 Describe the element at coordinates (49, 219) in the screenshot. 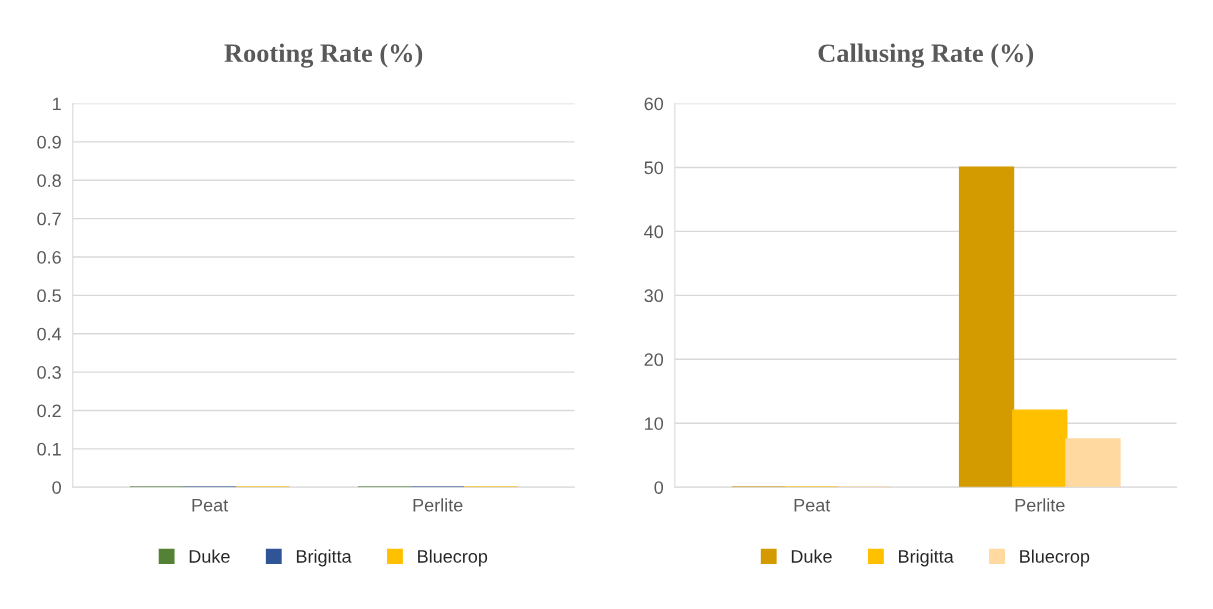

I see `y-tick-label: 0.7` at that location.